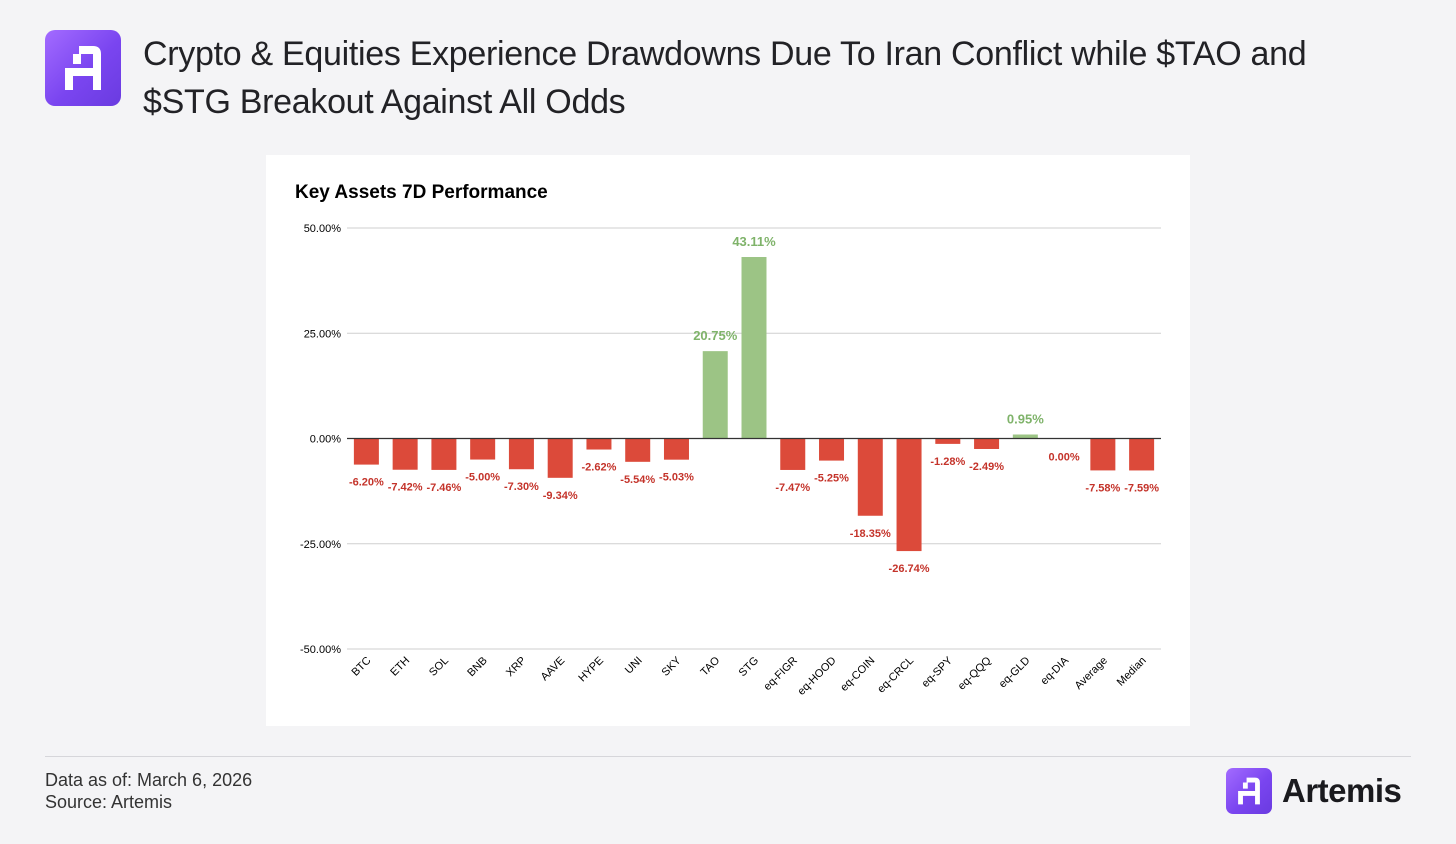 The height and width of the screenshot is (844, 1456). Describe the element at coordinates (323, 229) in the screenshot. I see `y-tick-label: 50.00%` at that location.